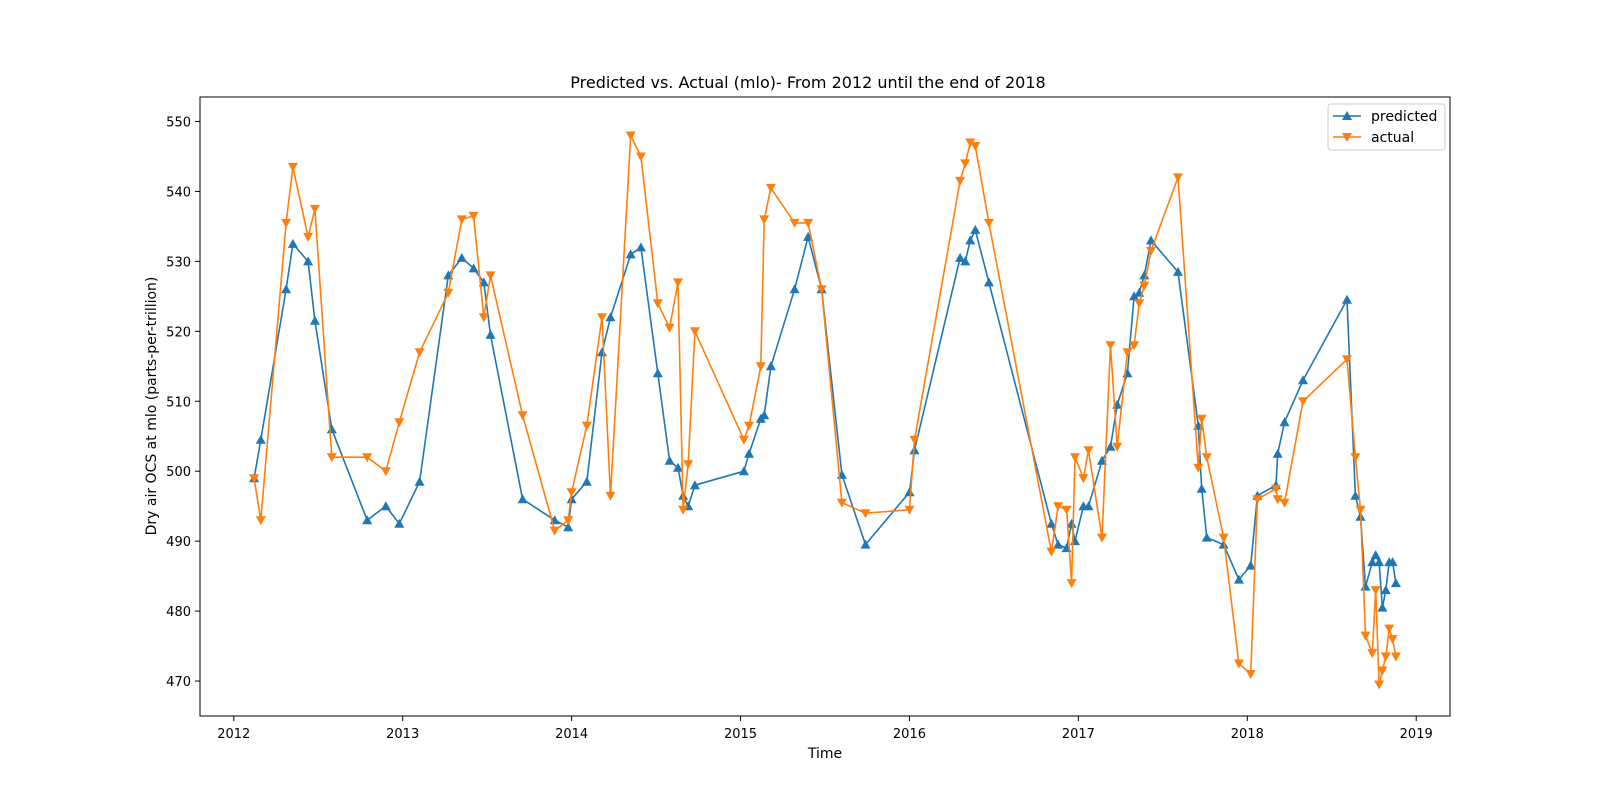 This screenshot has height=800, width=1600. I want to click on x-tick-label: 2013, so click(402, 734).